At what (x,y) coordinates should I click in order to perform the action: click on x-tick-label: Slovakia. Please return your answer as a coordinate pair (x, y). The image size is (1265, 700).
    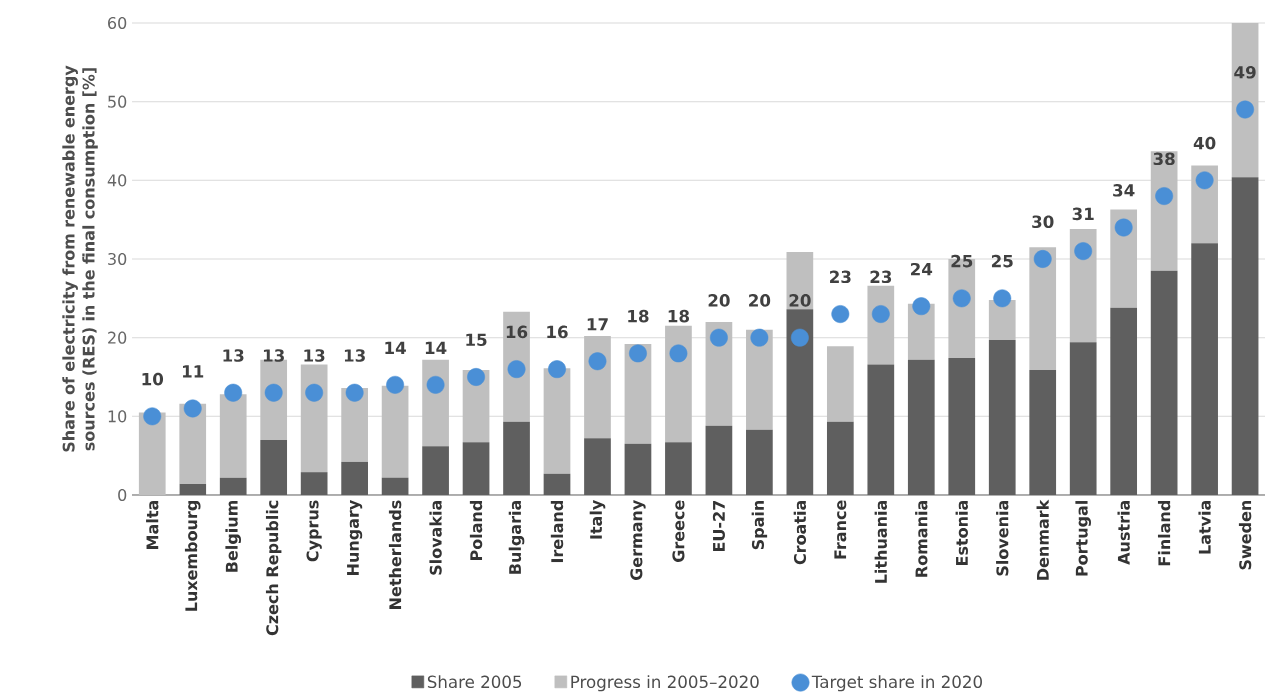
    Looking at the image, I should click on (435, 537).